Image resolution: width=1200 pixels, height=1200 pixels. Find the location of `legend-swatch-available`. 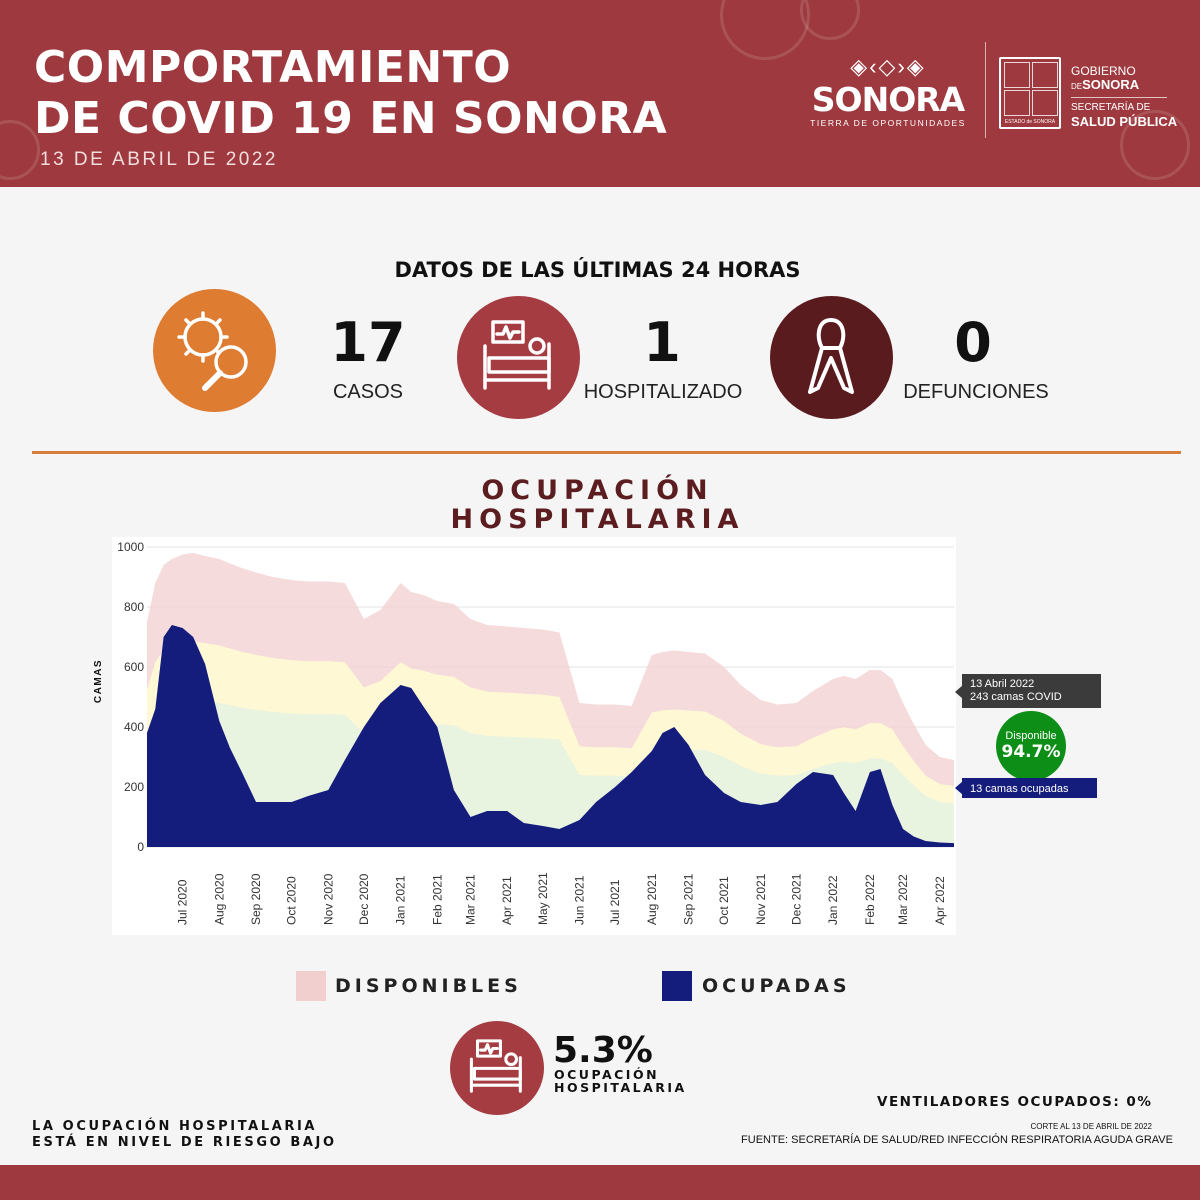

legend-swatch-available is located at coordinates (311, 986).